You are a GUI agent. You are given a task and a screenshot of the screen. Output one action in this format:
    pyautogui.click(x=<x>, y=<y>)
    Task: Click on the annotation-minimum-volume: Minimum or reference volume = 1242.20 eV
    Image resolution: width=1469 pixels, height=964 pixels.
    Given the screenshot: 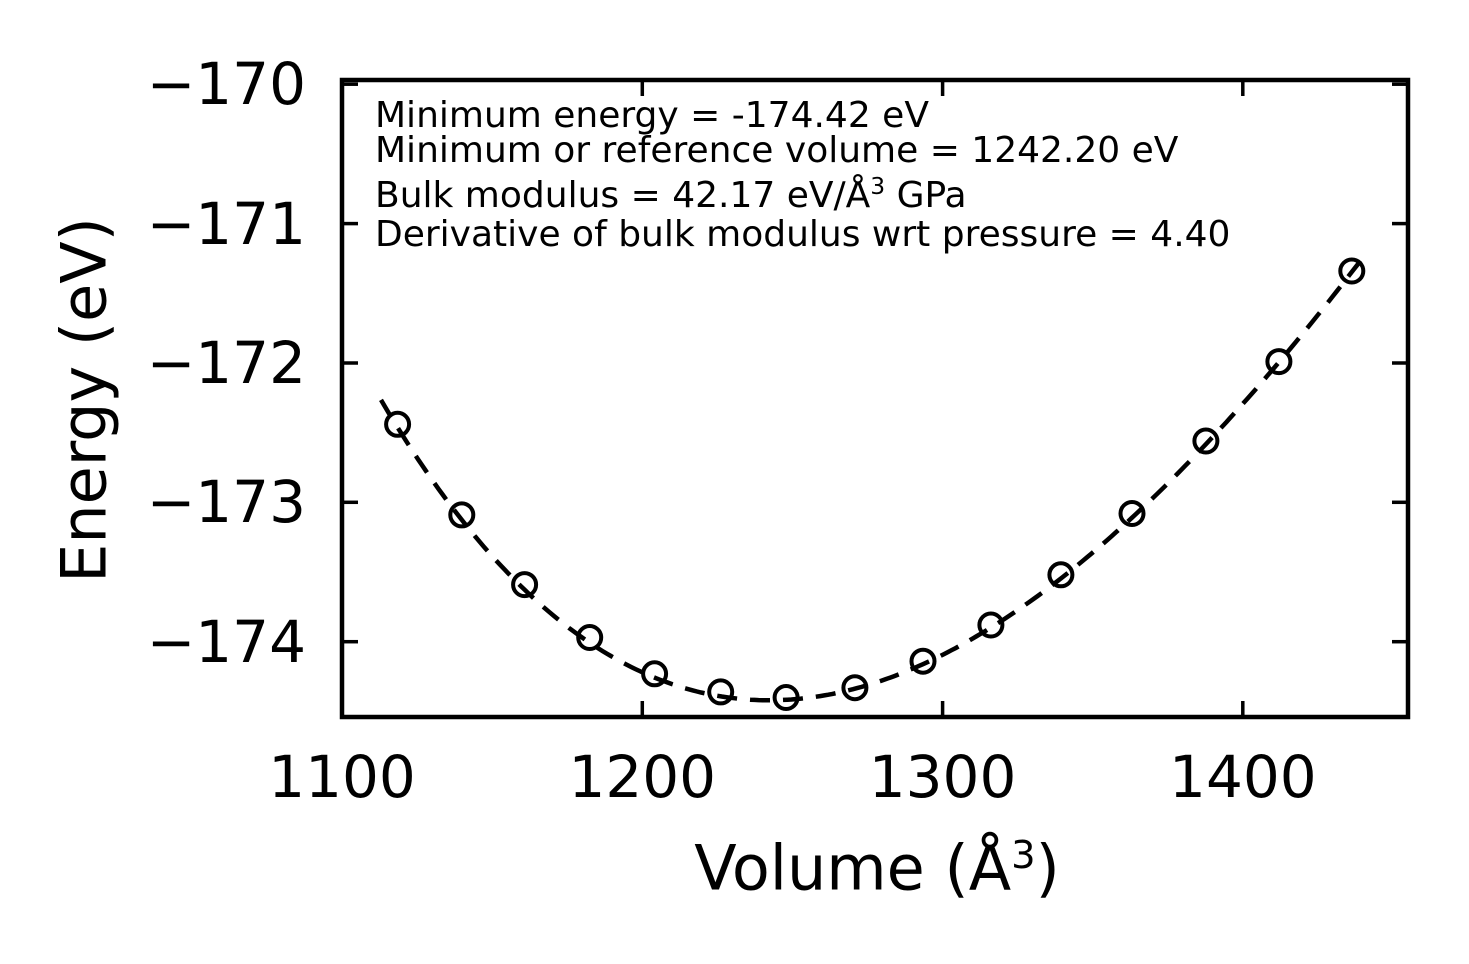 What is the action you would take?
    pyautogui.click(x=777, y=150)
    